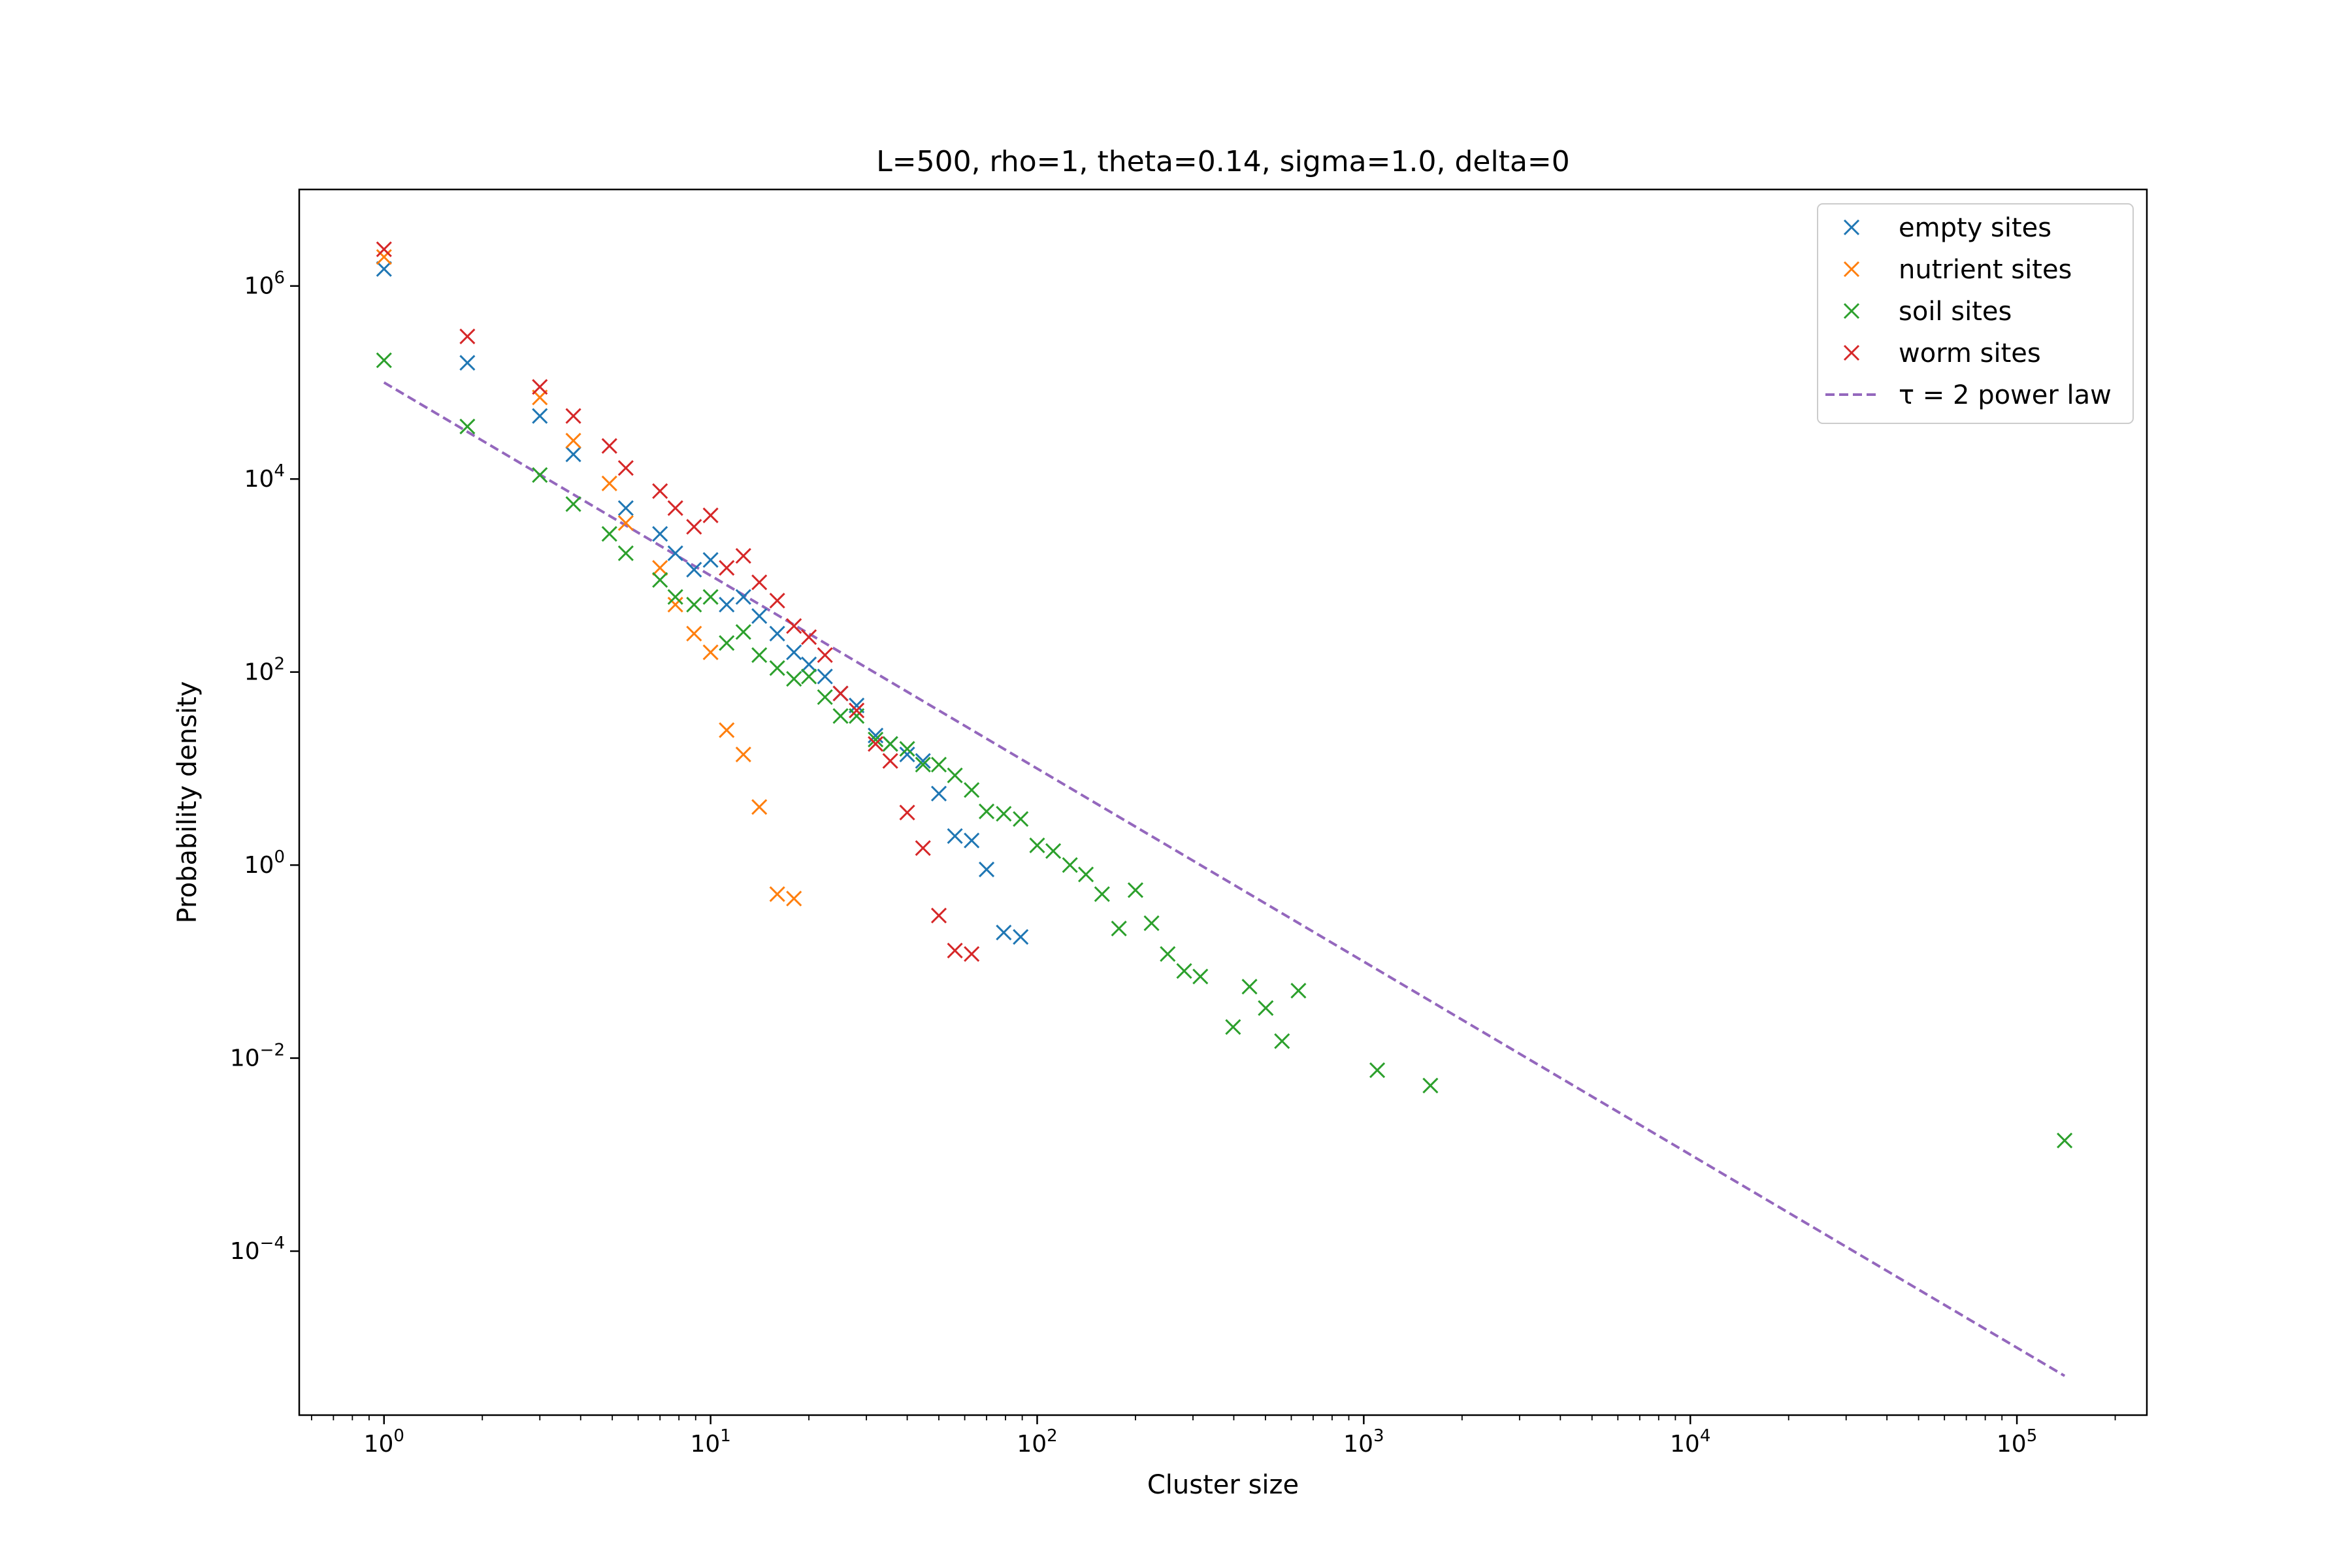  I want to click on legend-label: τ = 2 power law, so click(2005, 395).